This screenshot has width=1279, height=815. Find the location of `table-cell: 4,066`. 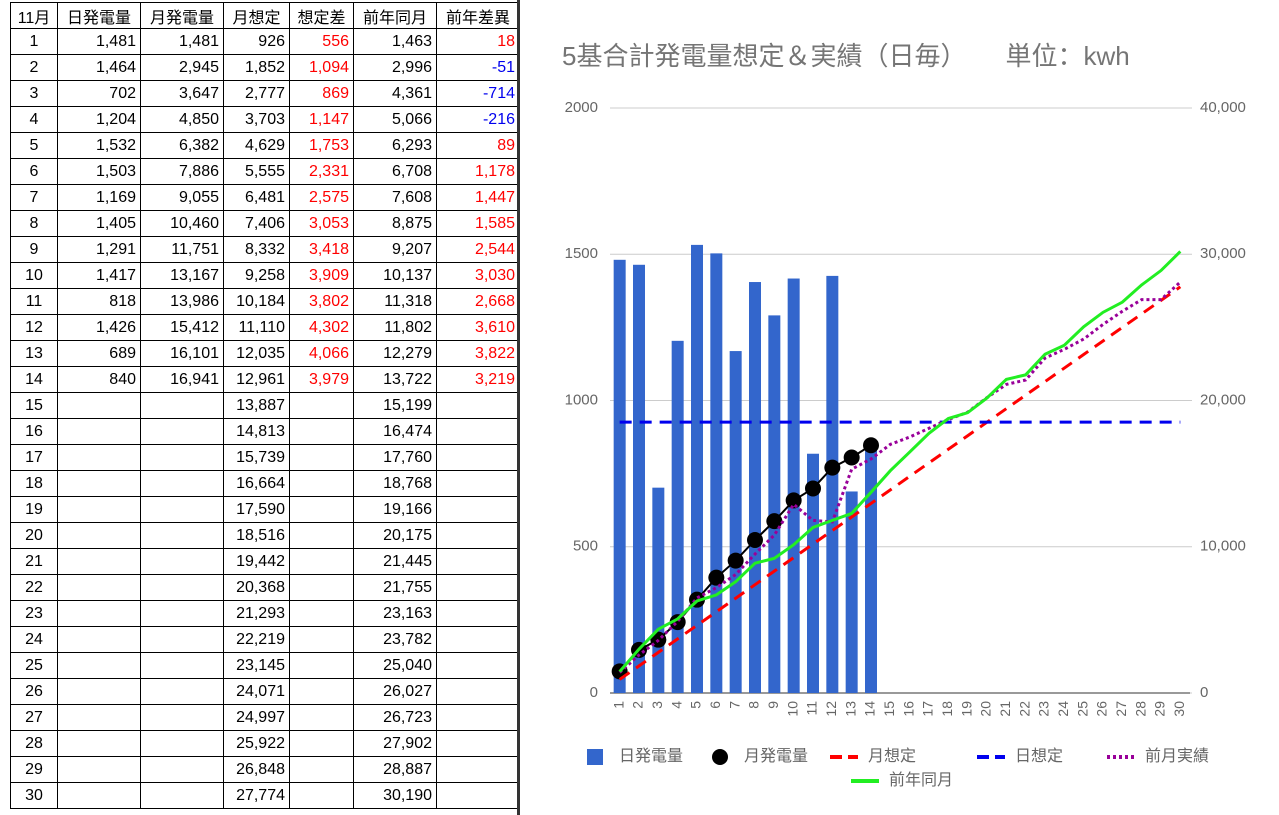

table-cell: 4,066 is located at coordinates (321, 353).